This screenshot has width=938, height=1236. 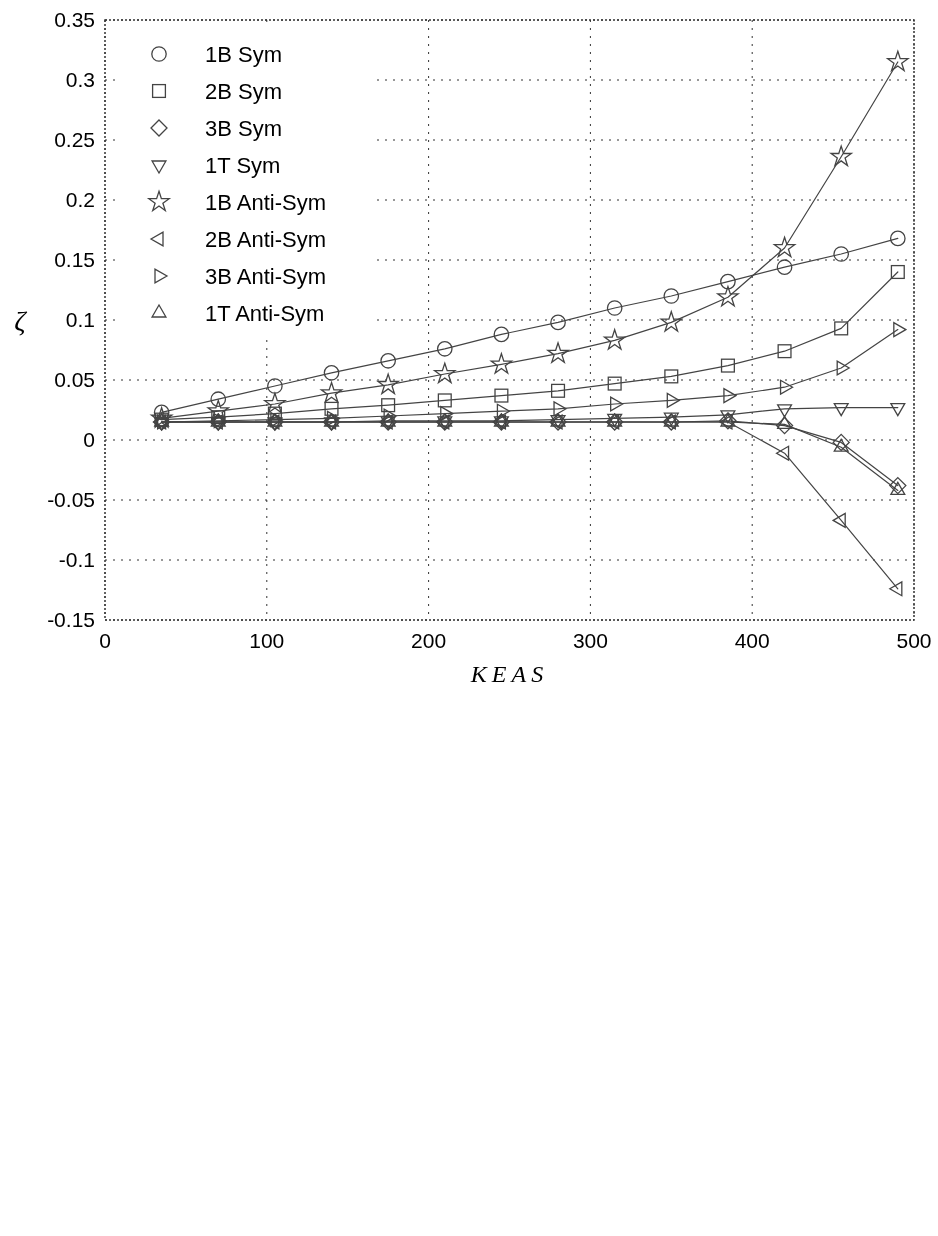 What do you see at coordinates (105, 640) in the screenshot?
I see `x-tick-label: 0` at bounding box center [105, 640].